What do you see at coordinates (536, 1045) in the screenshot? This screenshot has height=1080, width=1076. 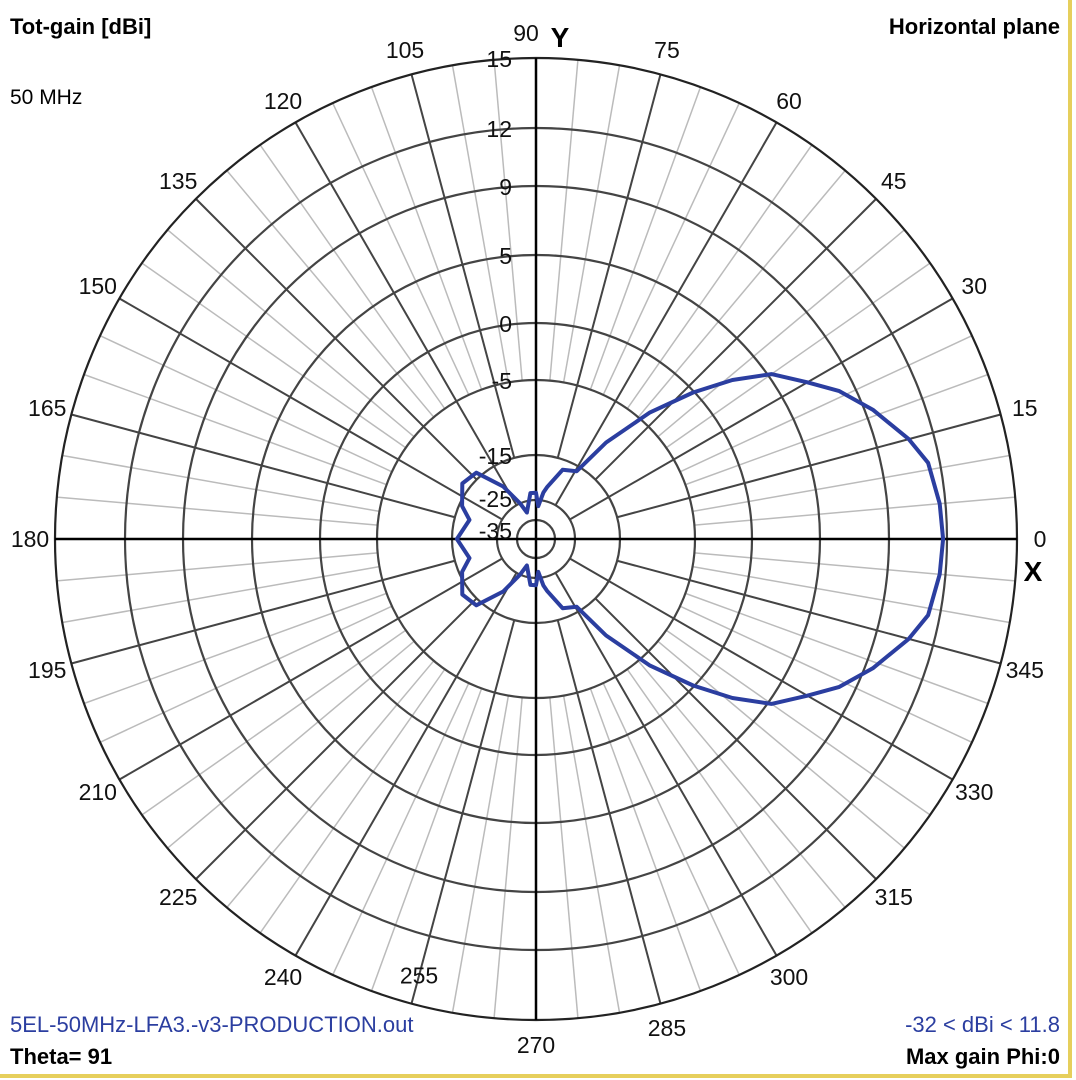 I see `angle-tick-label: 270` at bounding box center [536, 1045].